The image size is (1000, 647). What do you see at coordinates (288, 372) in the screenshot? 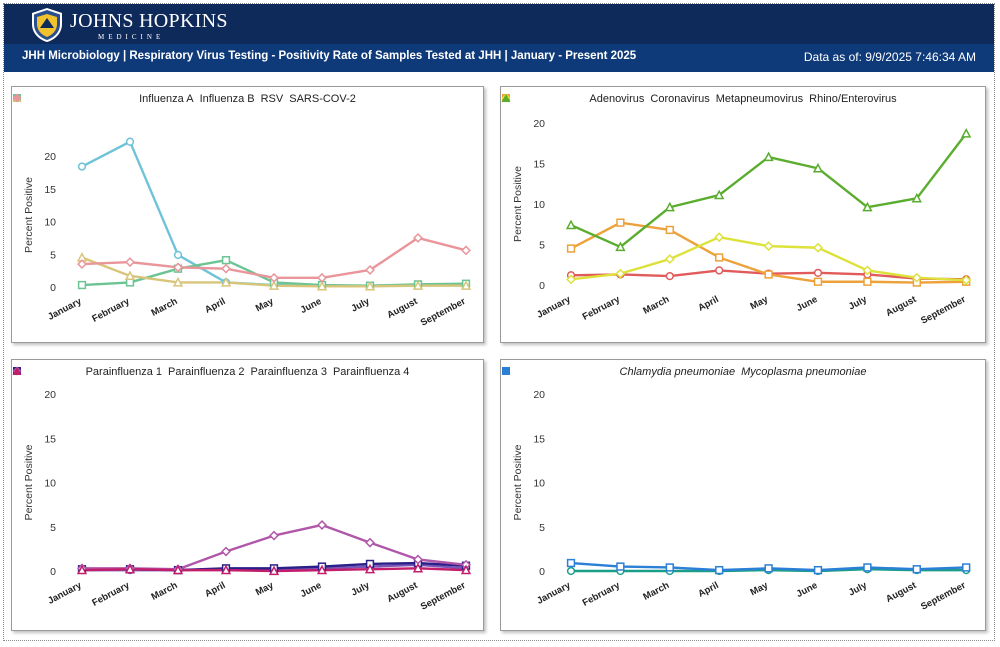
I see `legend-label: Parainfluenza 3` at bounding box center [288, 372].